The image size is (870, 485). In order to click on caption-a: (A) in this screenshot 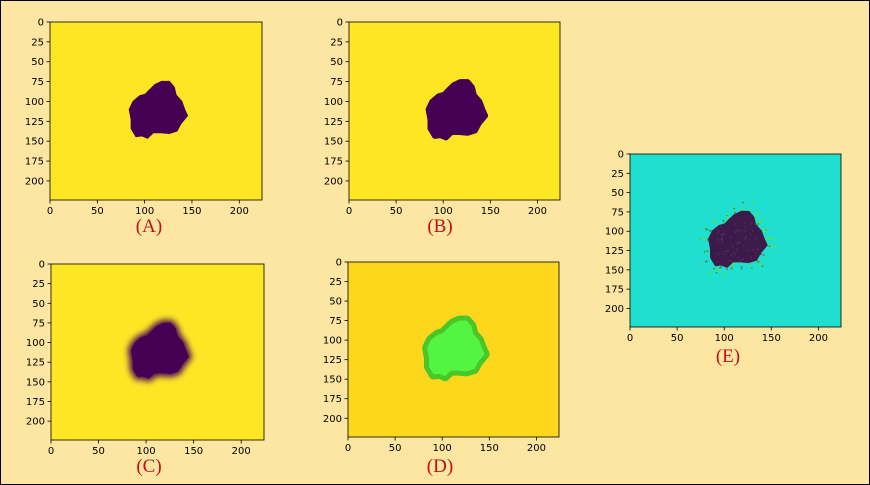, I will do `click(149, 226)`.